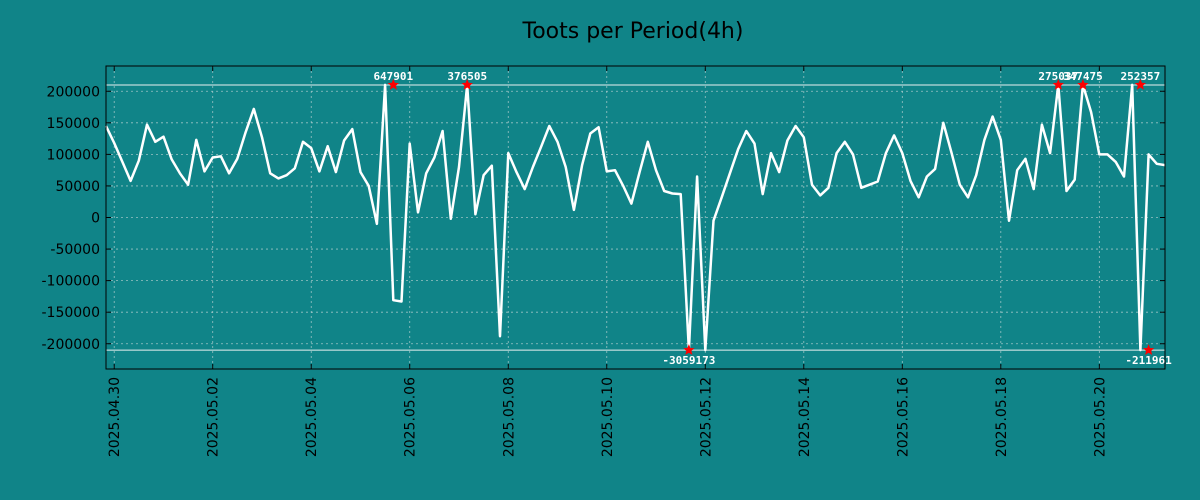 This screenshot has width=1200, height=500. What do you see at coordinates (71, 313) in the screenshot?
I see `y-tick-label: -150000` at bounding box center [71, 313].